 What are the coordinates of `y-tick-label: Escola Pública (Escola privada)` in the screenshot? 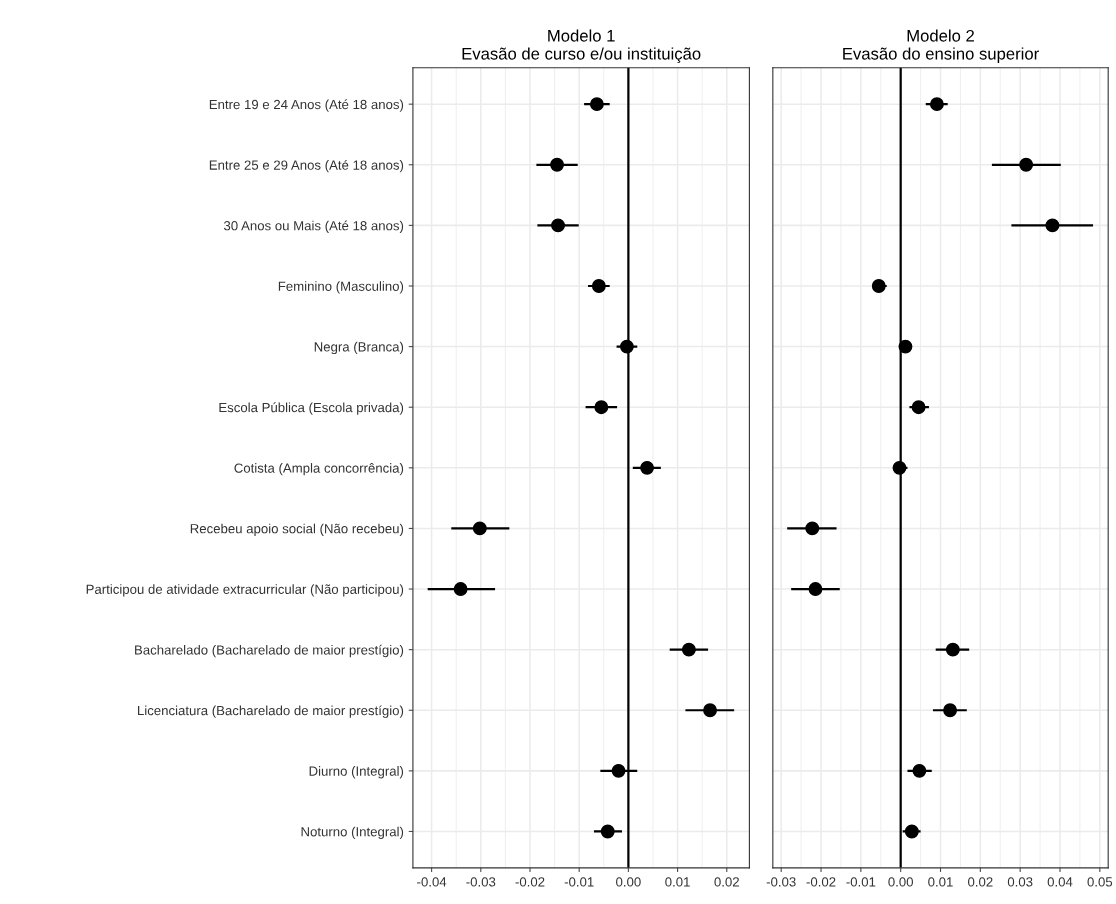 It's located at (311, 408).